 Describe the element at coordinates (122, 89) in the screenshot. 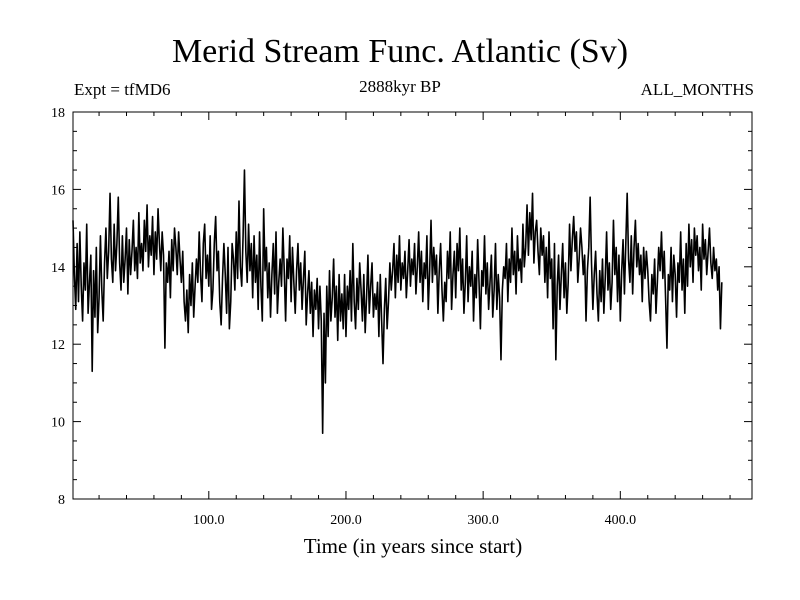

I see `experiment-label: Expt = tfMD6` at that location.